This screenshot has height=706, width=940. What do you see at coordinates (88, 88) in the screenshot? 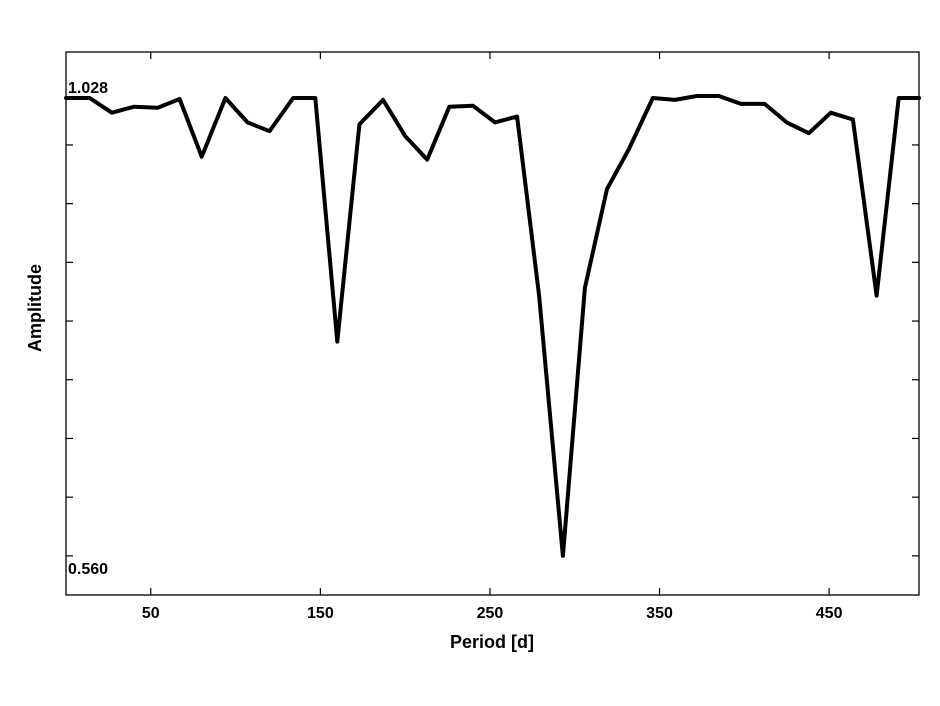
I see `y-tick-label: 1.028` at bounding box center [88, 88].